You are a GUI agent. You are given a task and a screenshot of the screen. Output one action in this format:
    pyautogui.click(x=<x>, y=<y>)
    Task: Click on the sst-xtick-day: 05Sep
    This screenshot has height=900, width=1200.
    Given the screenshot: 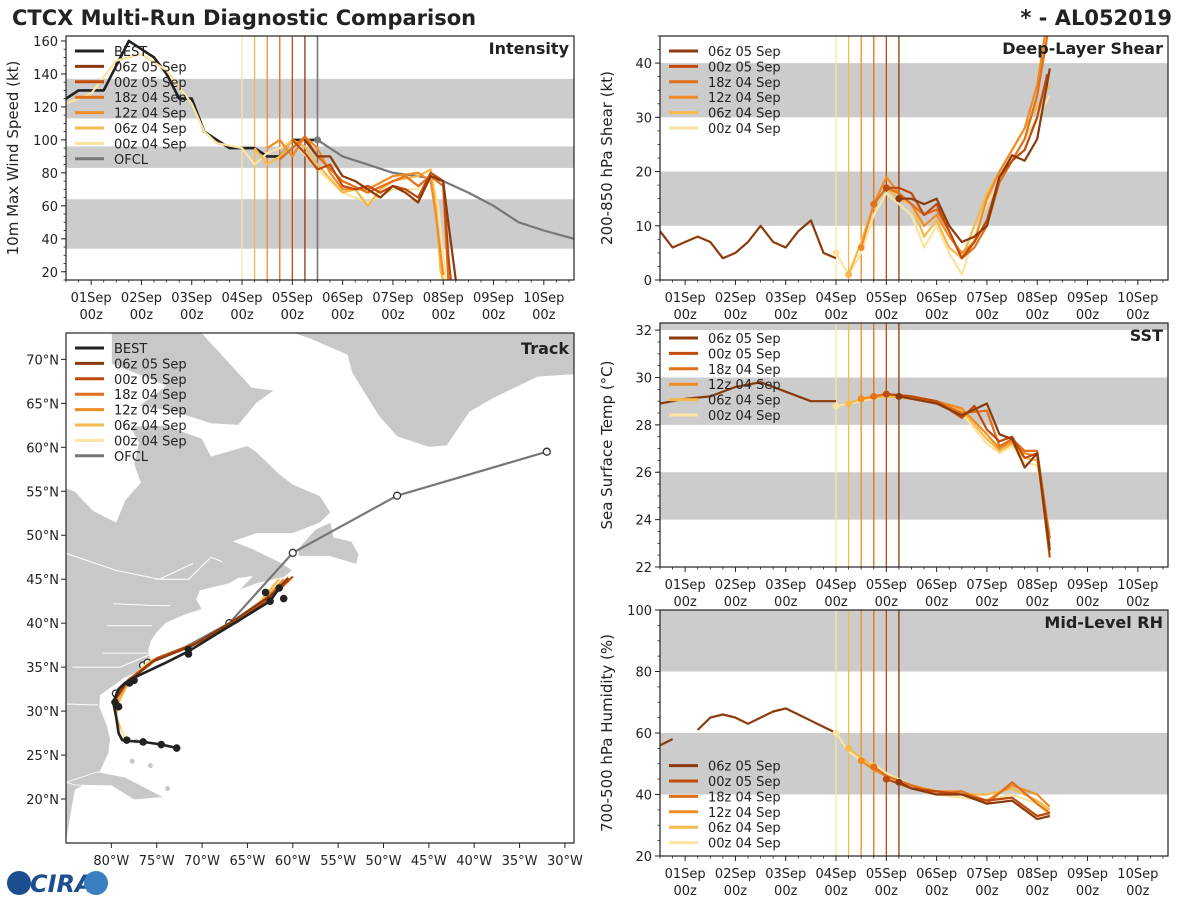 What is the action you would take?
    pyautogui.click(x=886, y=585)
    